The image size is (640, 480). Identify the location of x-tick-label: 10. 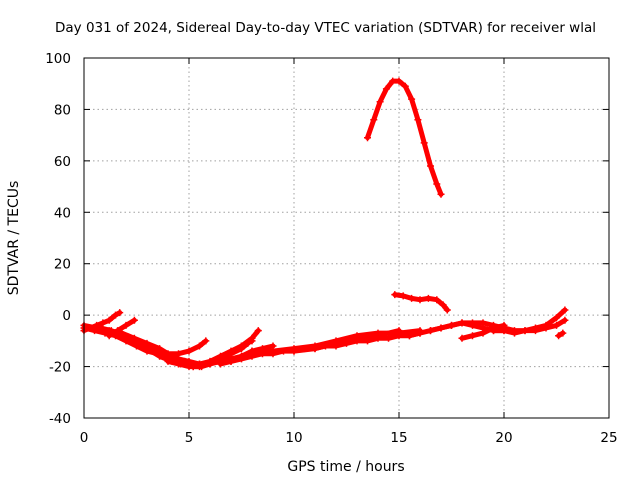
(293, 438).